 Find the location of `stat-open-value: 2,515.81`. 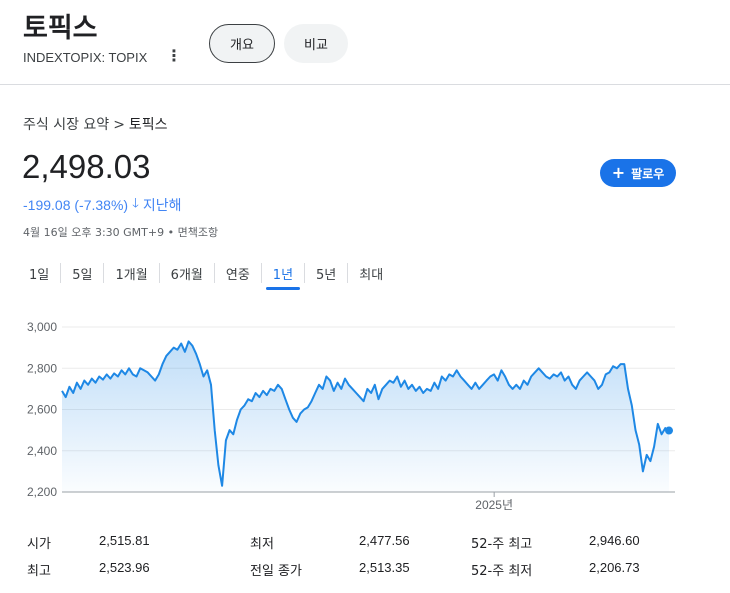

stat-open-value: 2,515.81 is located at coordinates (124, 540).